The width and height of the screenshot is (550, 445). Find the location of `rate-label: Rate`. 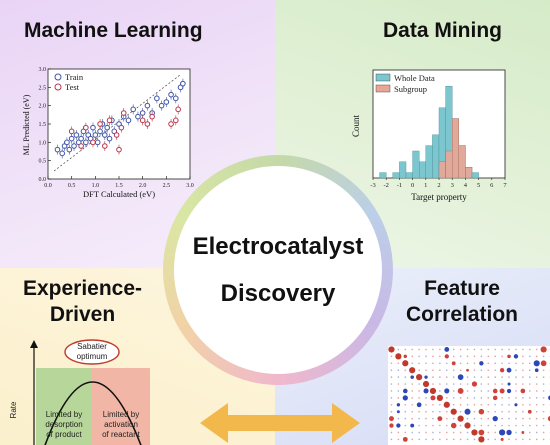

rate-label: Rate is located at coordinates (13, 409).